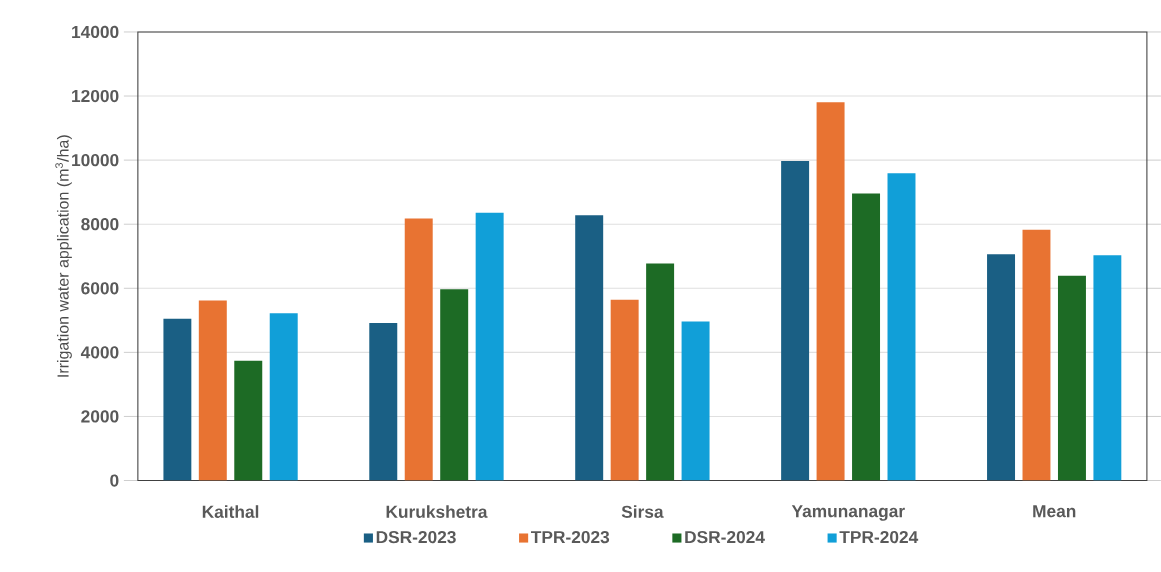  What do you see at coordinates (230, 511) in the screenshot?
I see `x-tick-label: Kaithal` at bounding box center [230, 511].